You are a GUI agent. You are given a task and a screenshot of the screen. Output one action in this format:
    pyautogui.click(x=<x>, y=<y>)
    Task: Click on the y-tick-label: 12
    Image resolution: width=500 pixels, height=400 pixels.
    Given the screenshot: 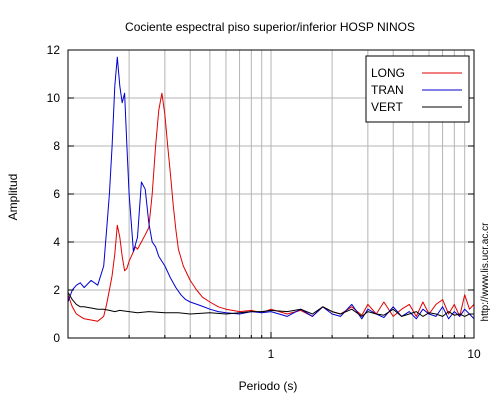 What is the action you would take?
    pyautogui.click(x=54, y=50)
    